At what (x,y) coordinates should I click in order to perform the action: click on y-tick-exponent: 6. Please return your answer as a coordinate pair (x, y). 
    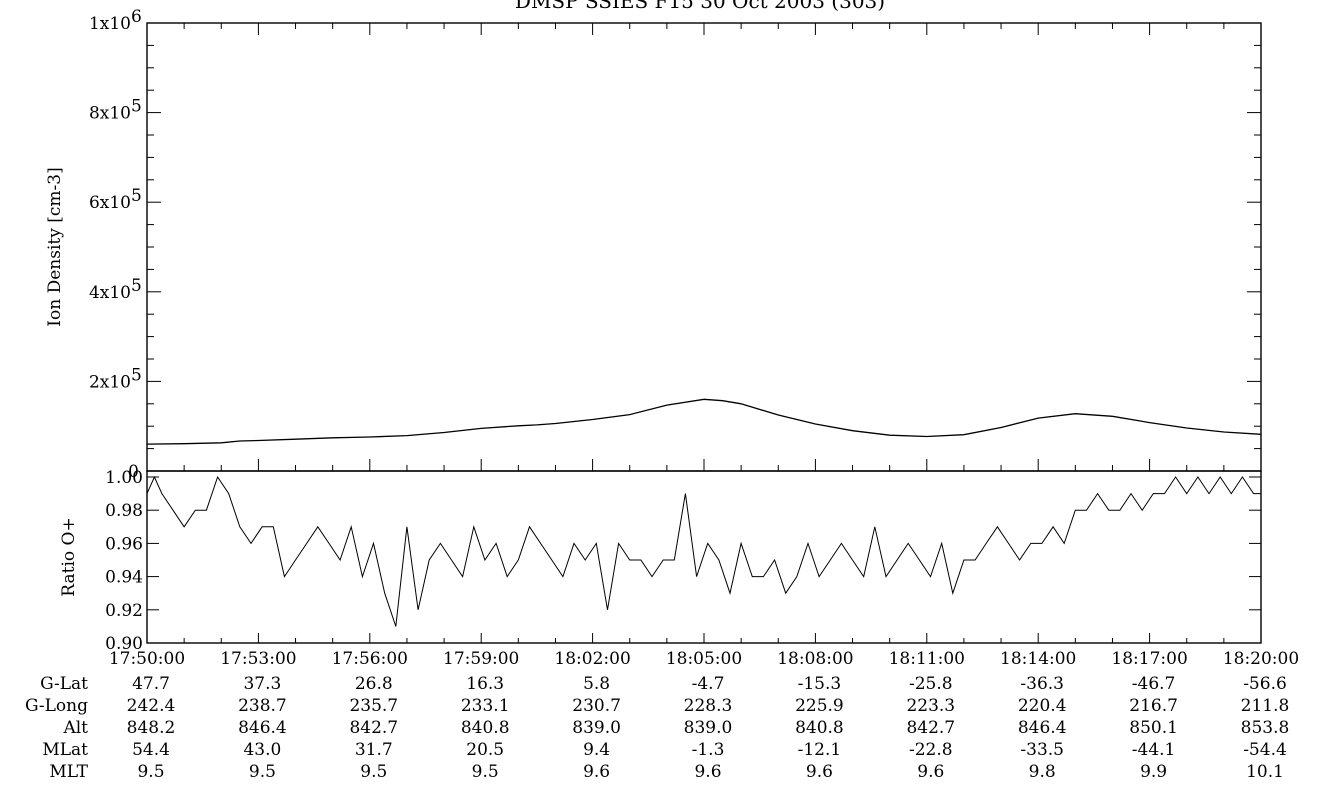
    Looking at the image, I should click on (136, 17).